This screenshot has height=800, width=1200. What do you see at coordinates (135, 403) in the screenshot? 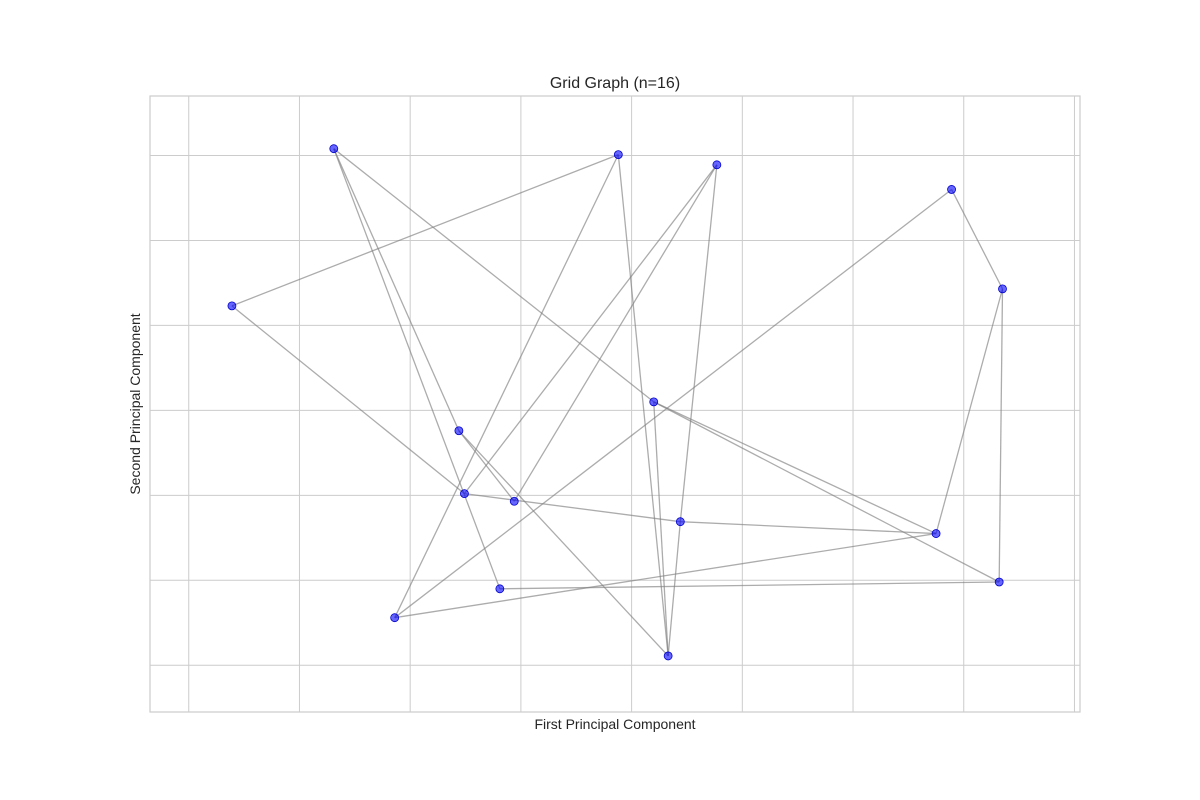
I see `y-axis-label: Second Principal Component` at bounding box center [135, 403].